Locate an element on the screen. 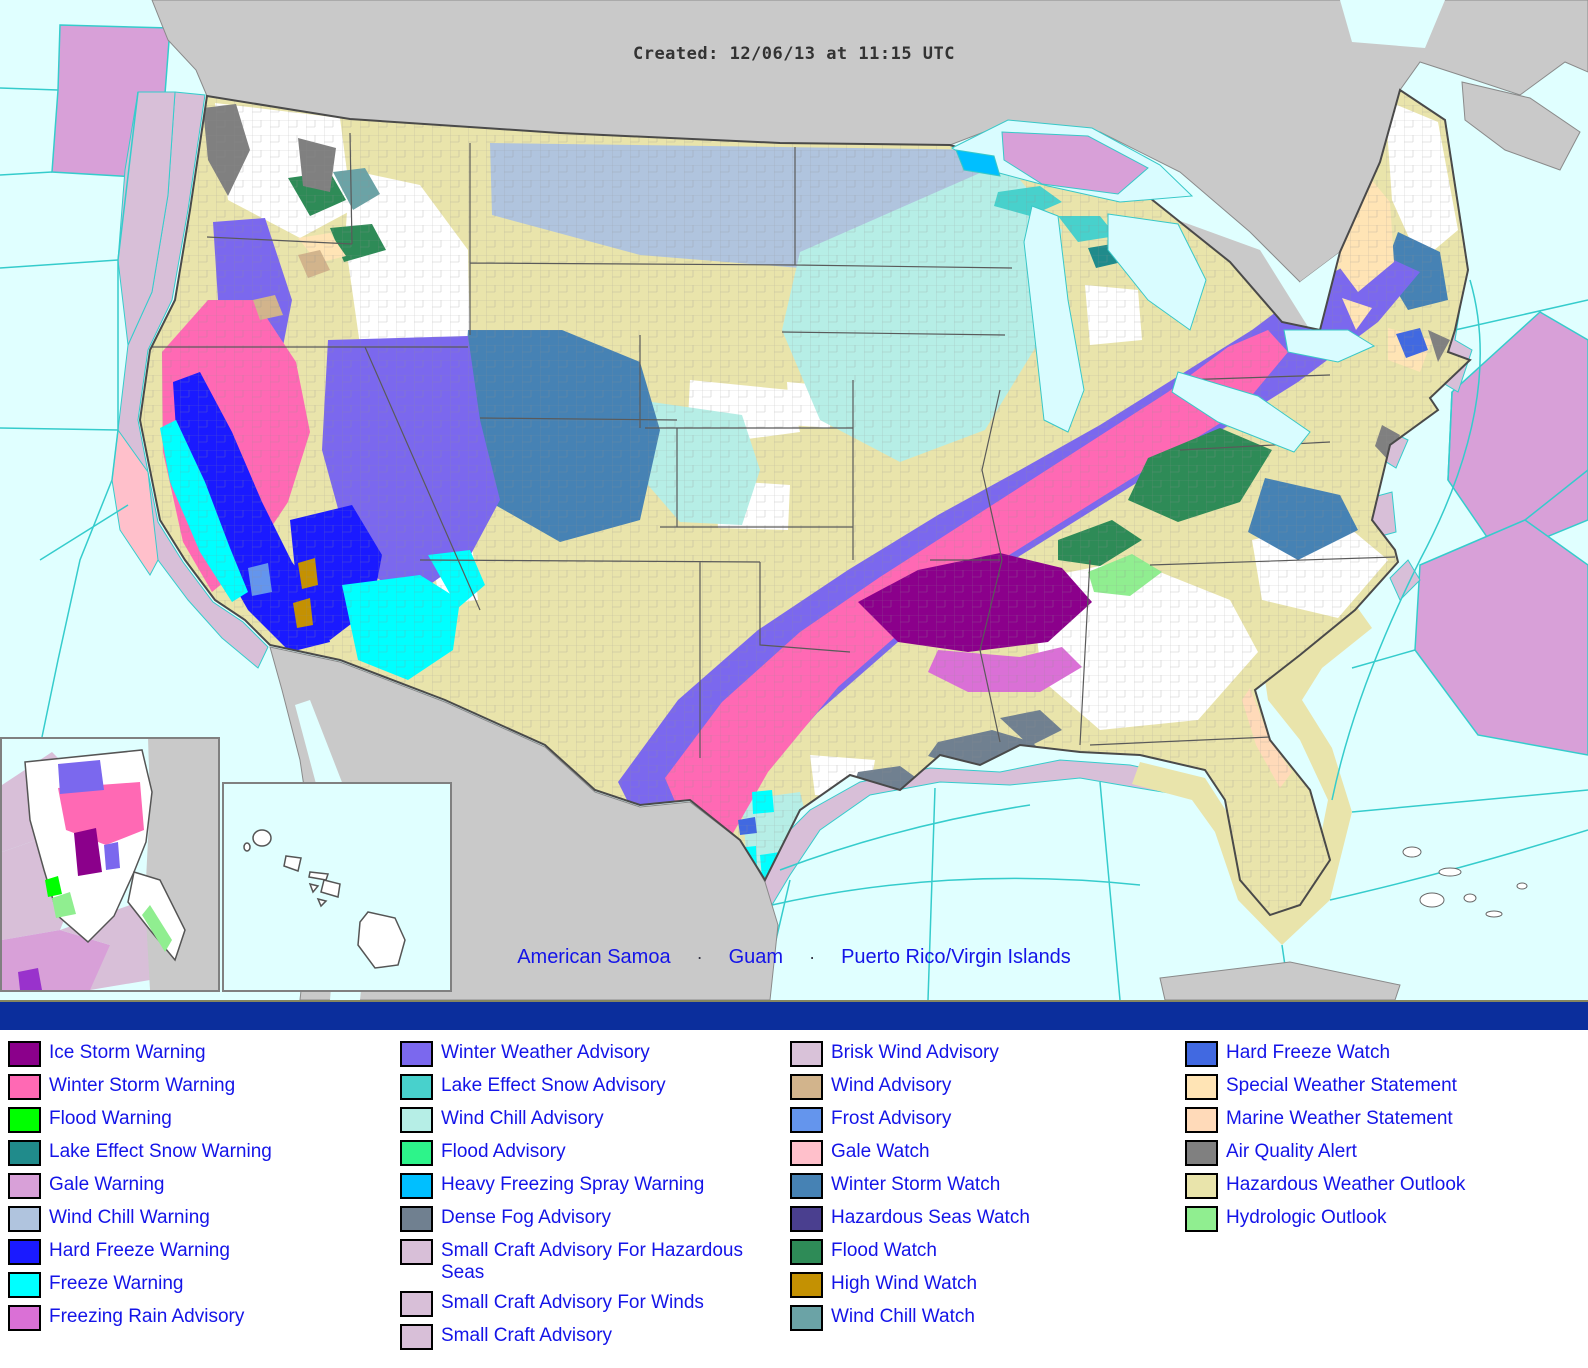  legend-item-gale_watch: Gale Watch is located at coordinates (983, 1153).